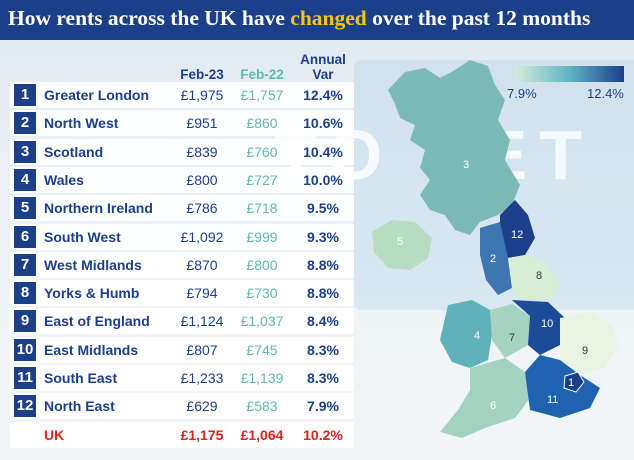 The height and width of the screenshot is (460, 634). What do you see at coordinates (262, 321) in the screenshot?
I see `rent-feb22: £1,037` at bounding box center [262, 321].